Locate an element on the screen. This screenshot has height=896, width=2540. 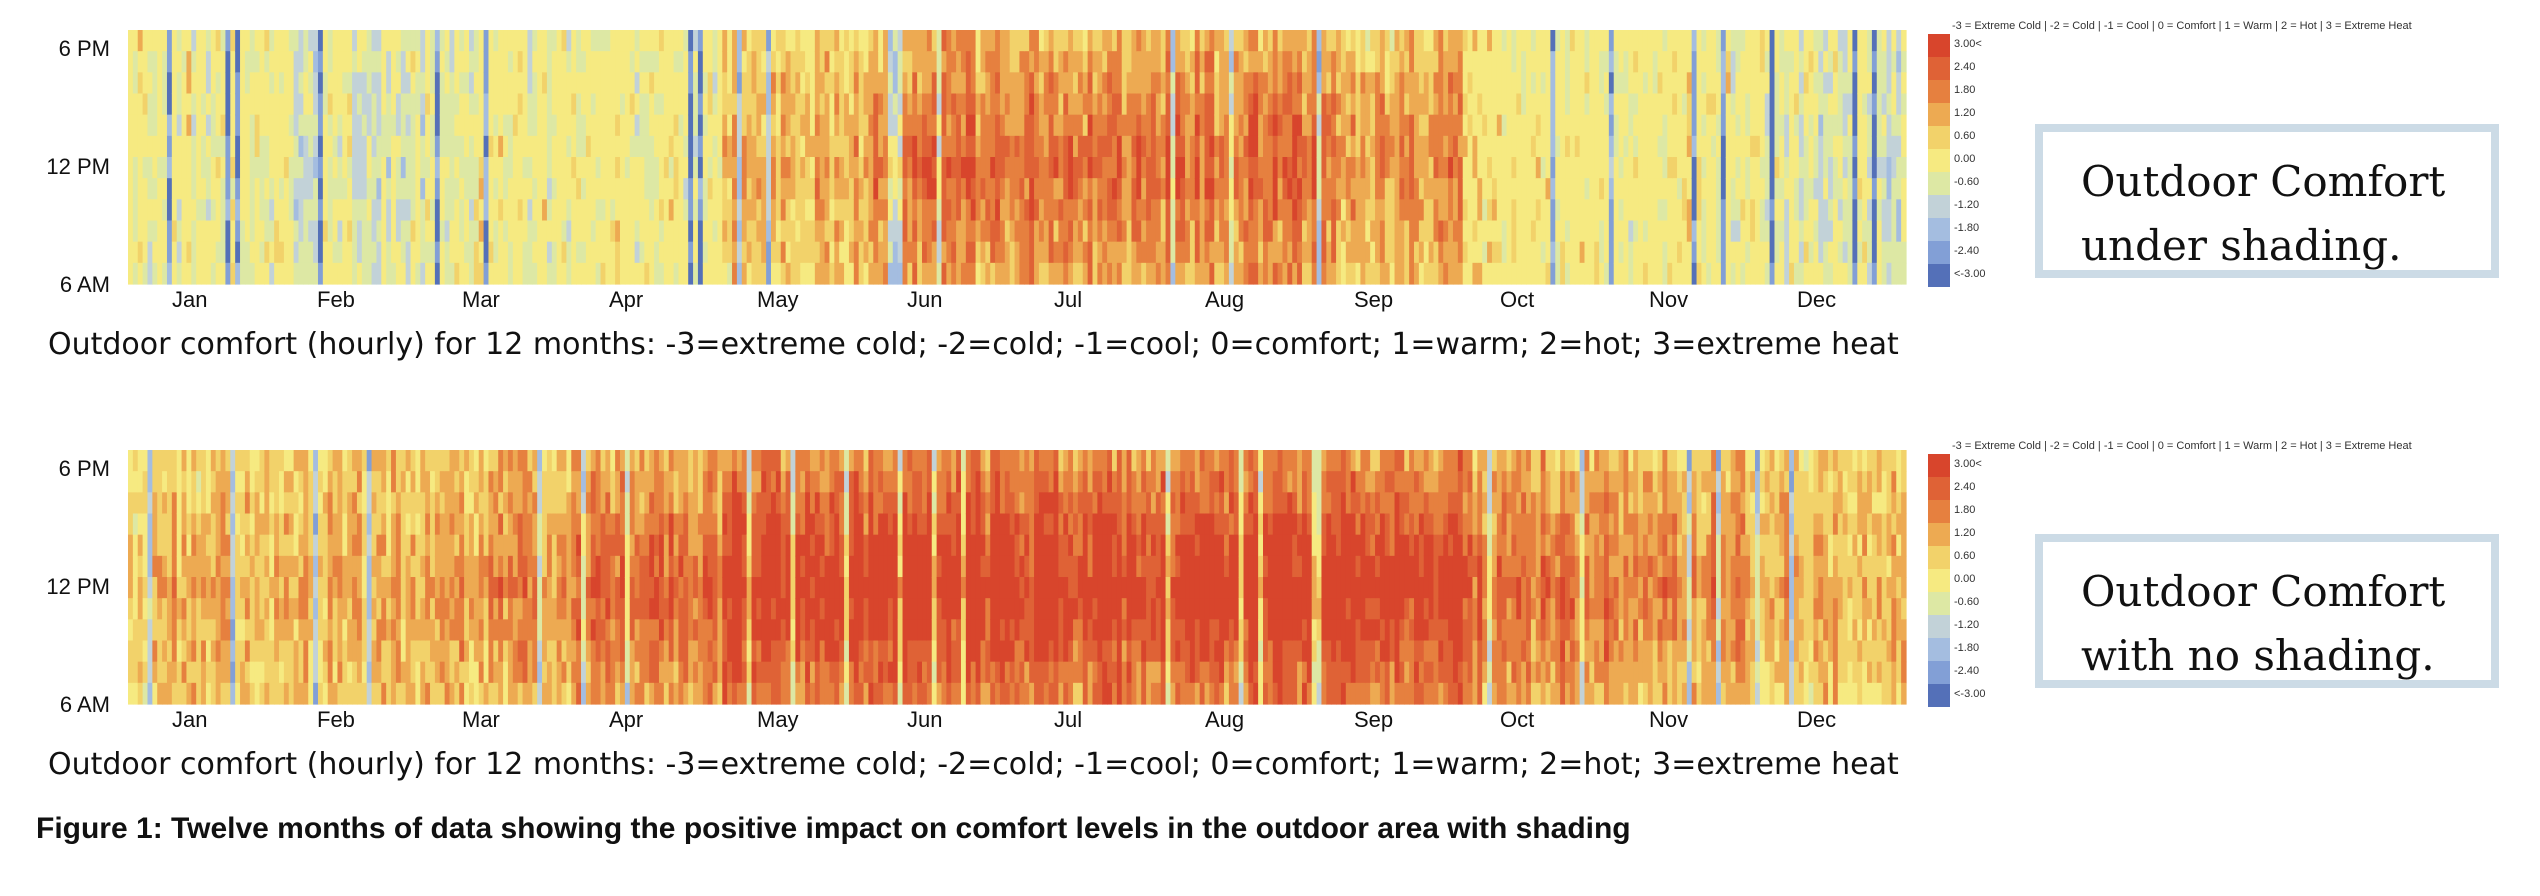
legend-label: 0.00 is located at coordinates (1965, 159).